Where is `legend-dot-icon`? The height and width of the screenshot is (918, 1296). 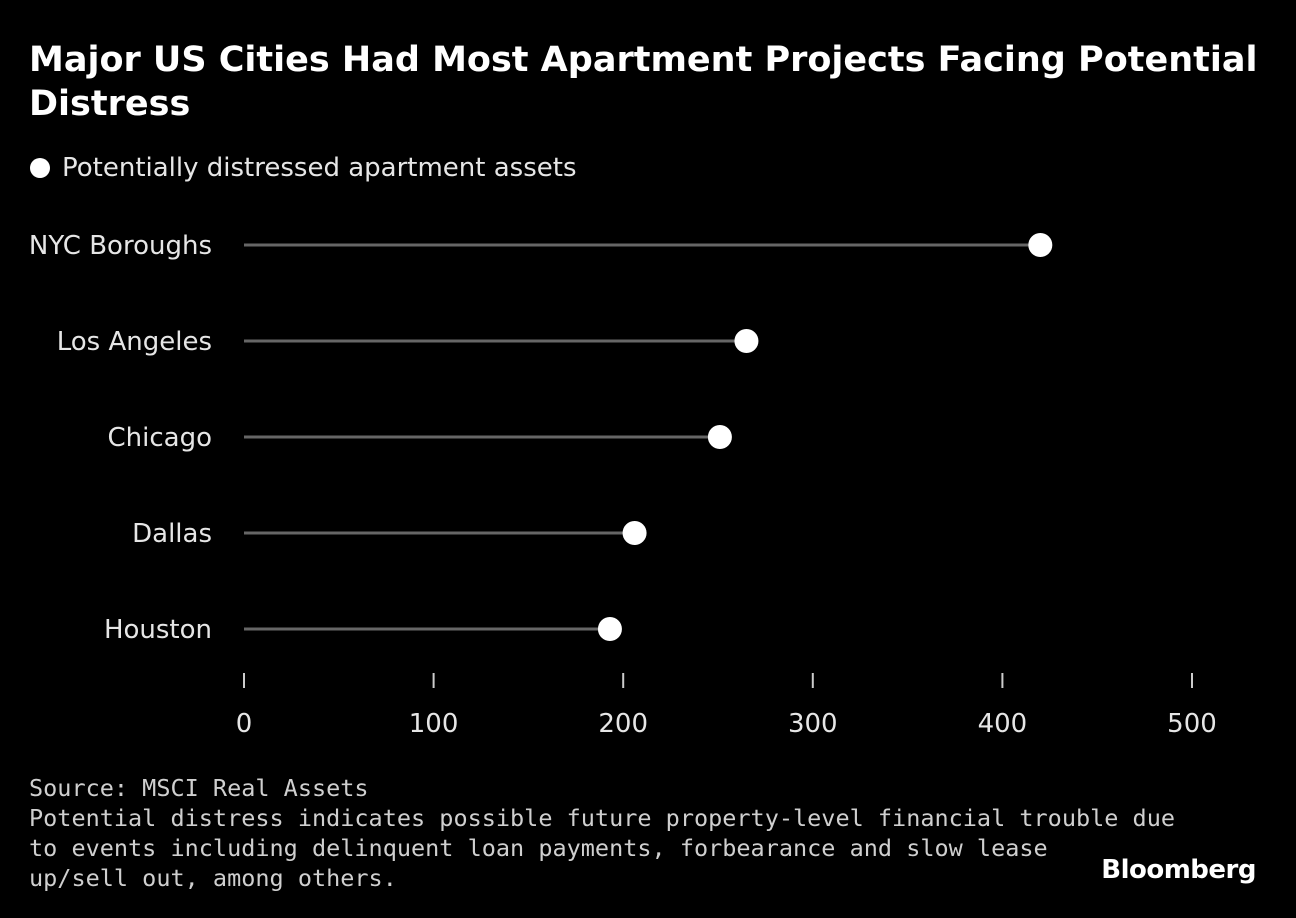
legend-dot-icon is located at coordinates (40, 168).